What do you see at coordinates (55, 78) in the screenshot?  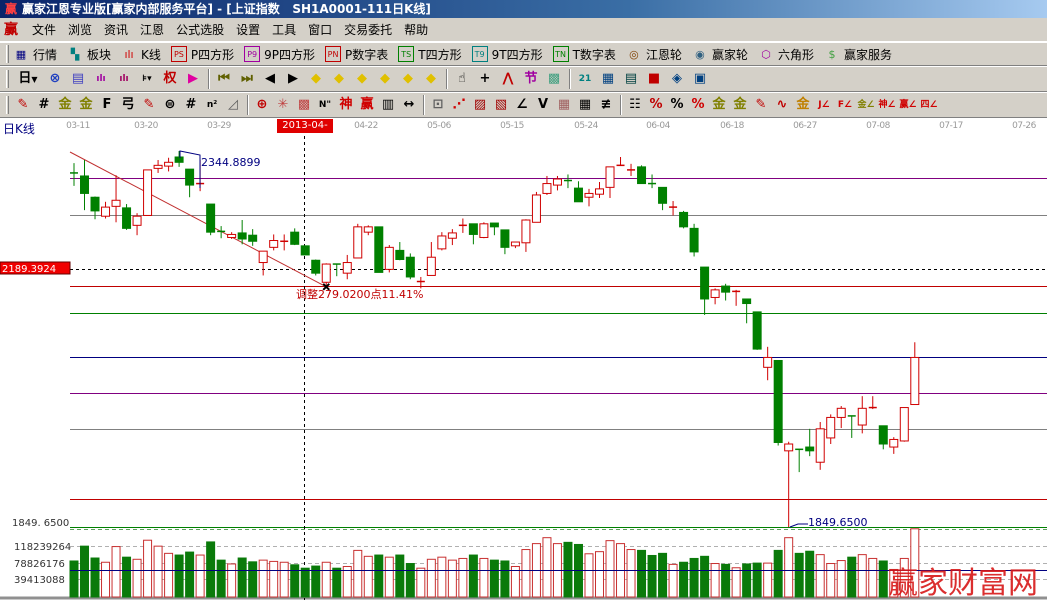 I see `overlay-icon: ⊗` at bounding box center [55, 78].